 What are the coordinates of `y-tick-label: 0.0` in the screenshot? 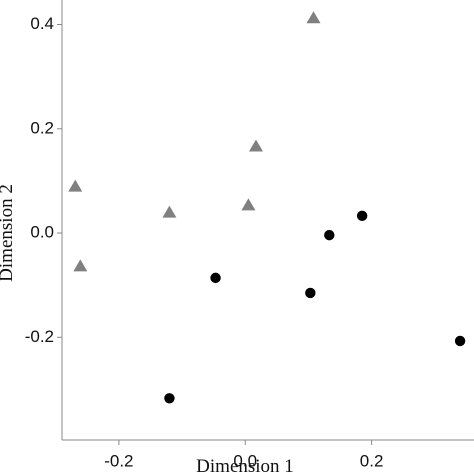 It's located at (42, 232).